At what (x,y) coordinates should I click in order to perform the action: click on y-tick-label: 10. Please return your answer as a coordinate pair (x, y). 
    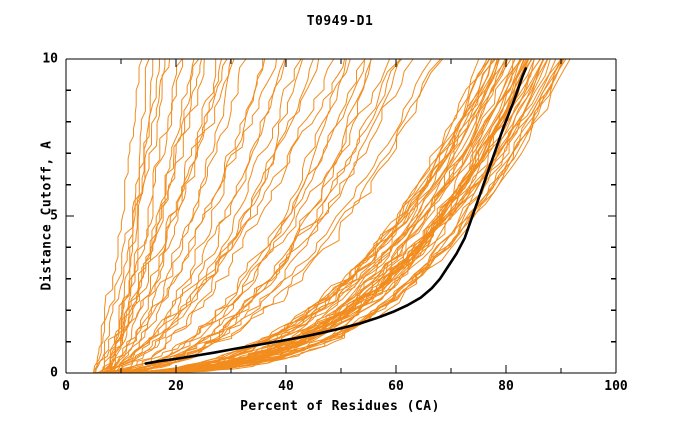
    Looking at the image, I should click on (50, 59).